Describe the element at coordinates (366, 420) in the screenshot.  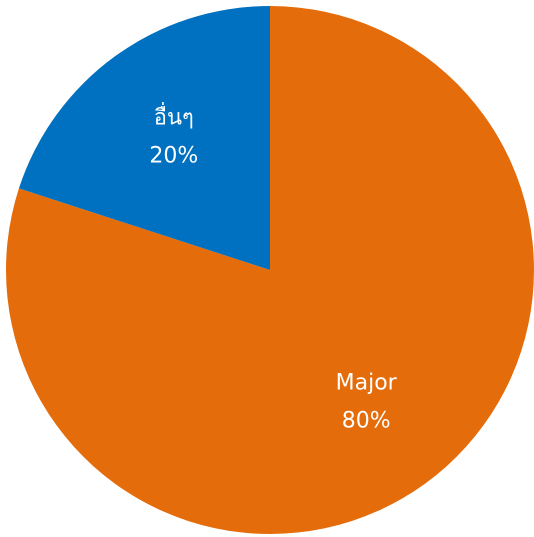
I see `slice-label-value-0: 80%` at that location.